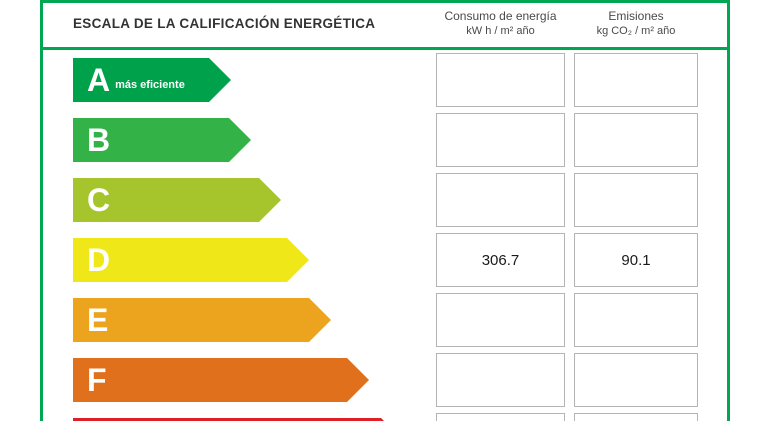 The width and height of the screenshot is (768, 421). What do you see at coordinates (500, 16) in the screenshot?
I see `consumo-header-label: Consumo de energía` at bounding box center [500, 16].